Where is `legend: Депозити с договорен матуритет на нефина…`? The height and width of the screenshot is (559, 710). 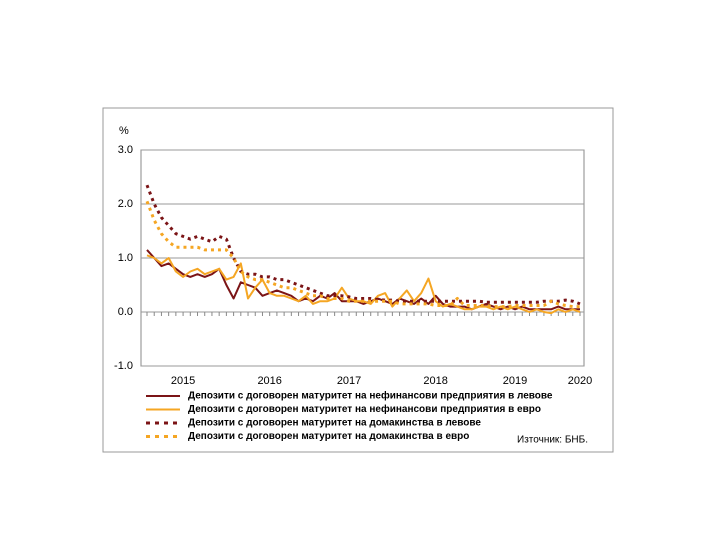
legend: Депозити с договорен матуритет на нефина… is located at coordinates (349, 416).